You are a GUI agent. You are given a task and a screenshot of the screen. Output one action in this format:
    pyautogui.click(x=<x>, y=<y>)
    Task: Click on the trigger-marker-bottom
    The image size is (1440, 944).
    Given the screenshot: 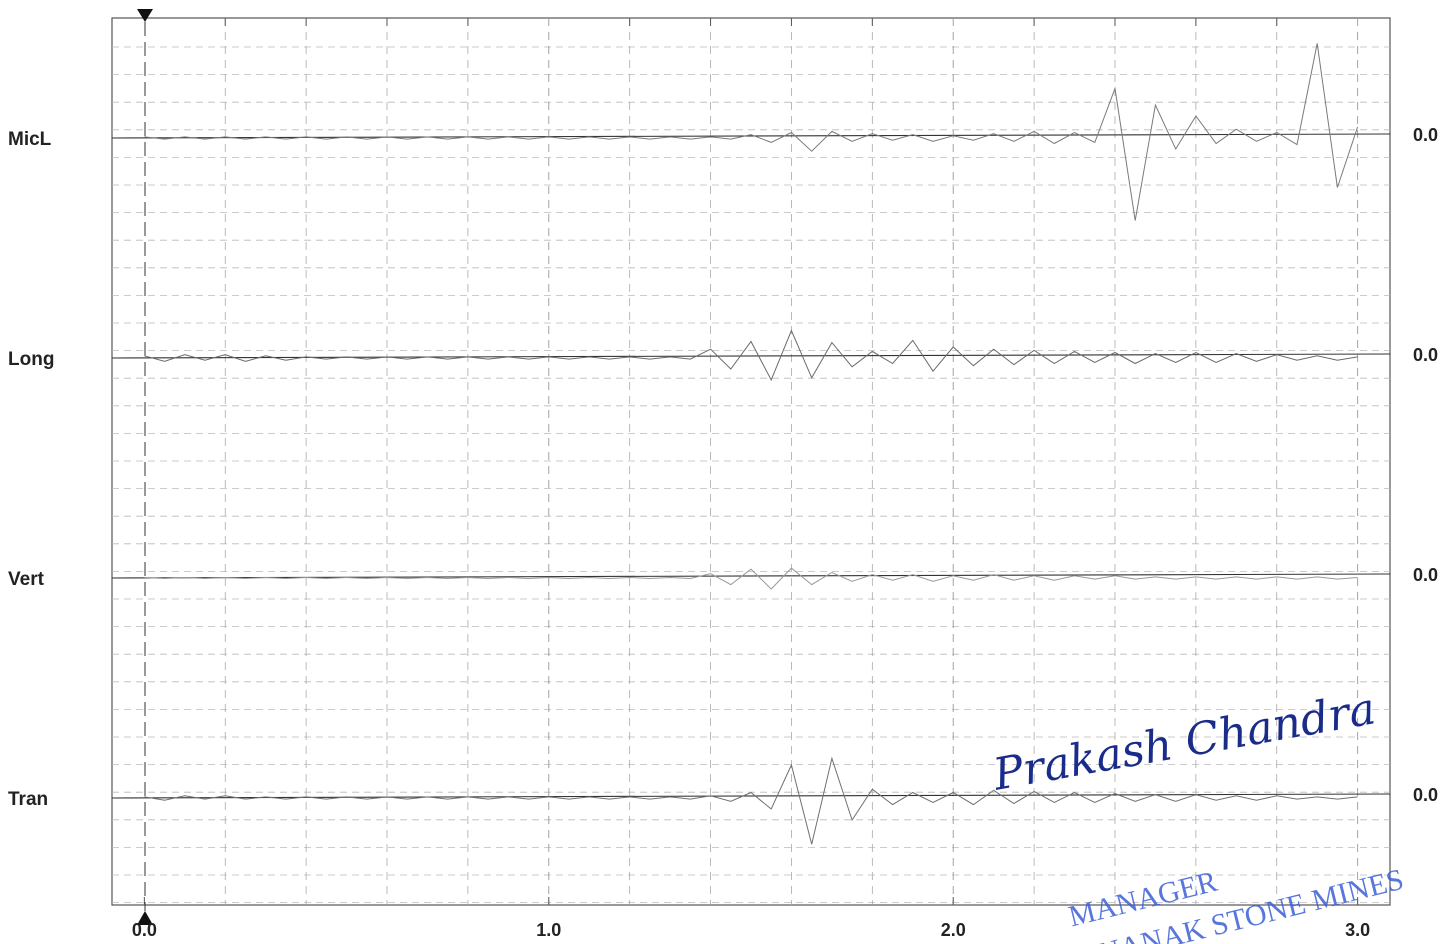 What is the action you would take?
    pyautogui.click(x=145, y=918)
    